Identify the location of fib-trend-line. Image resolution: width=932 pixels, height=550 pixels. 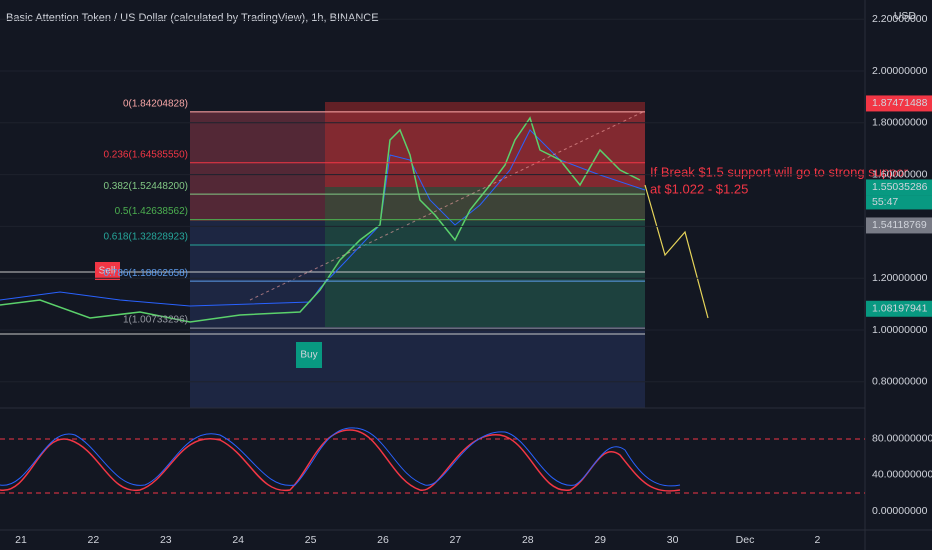
(447, 205).